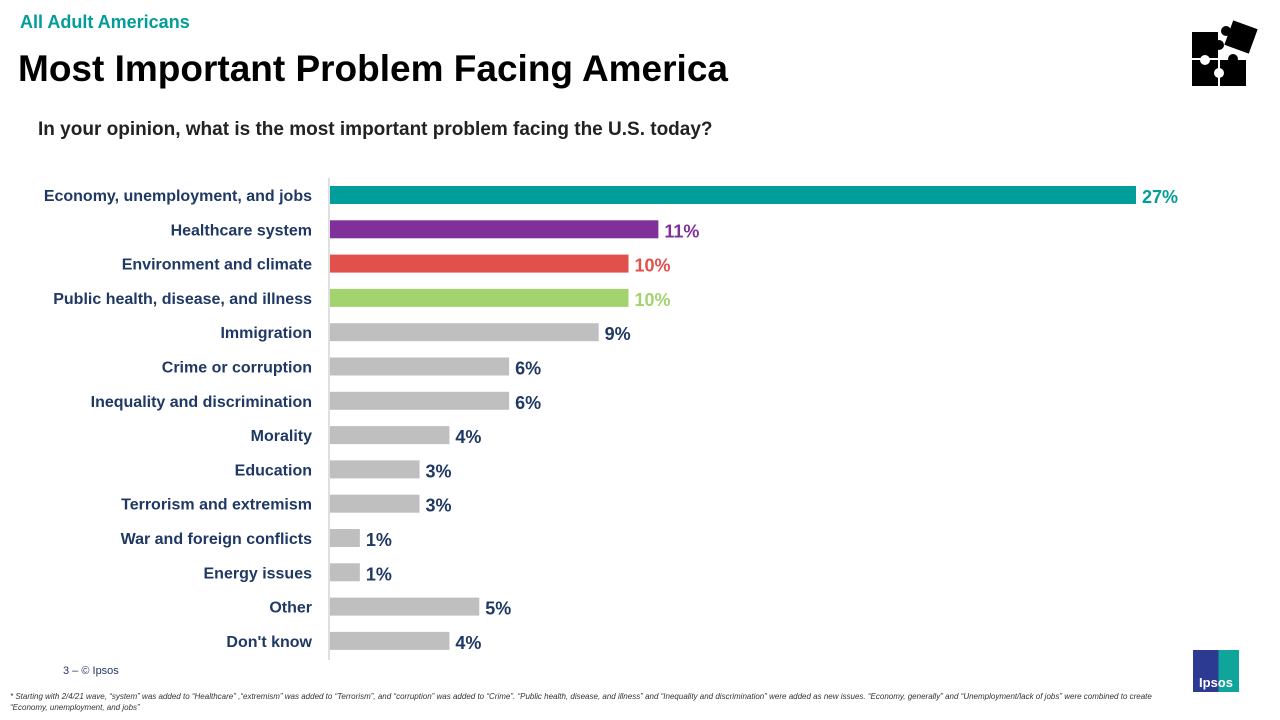 This screenshot has width=1280, height=720. I want to click on category-label: Terrorism and extremism, so click(216, 505).